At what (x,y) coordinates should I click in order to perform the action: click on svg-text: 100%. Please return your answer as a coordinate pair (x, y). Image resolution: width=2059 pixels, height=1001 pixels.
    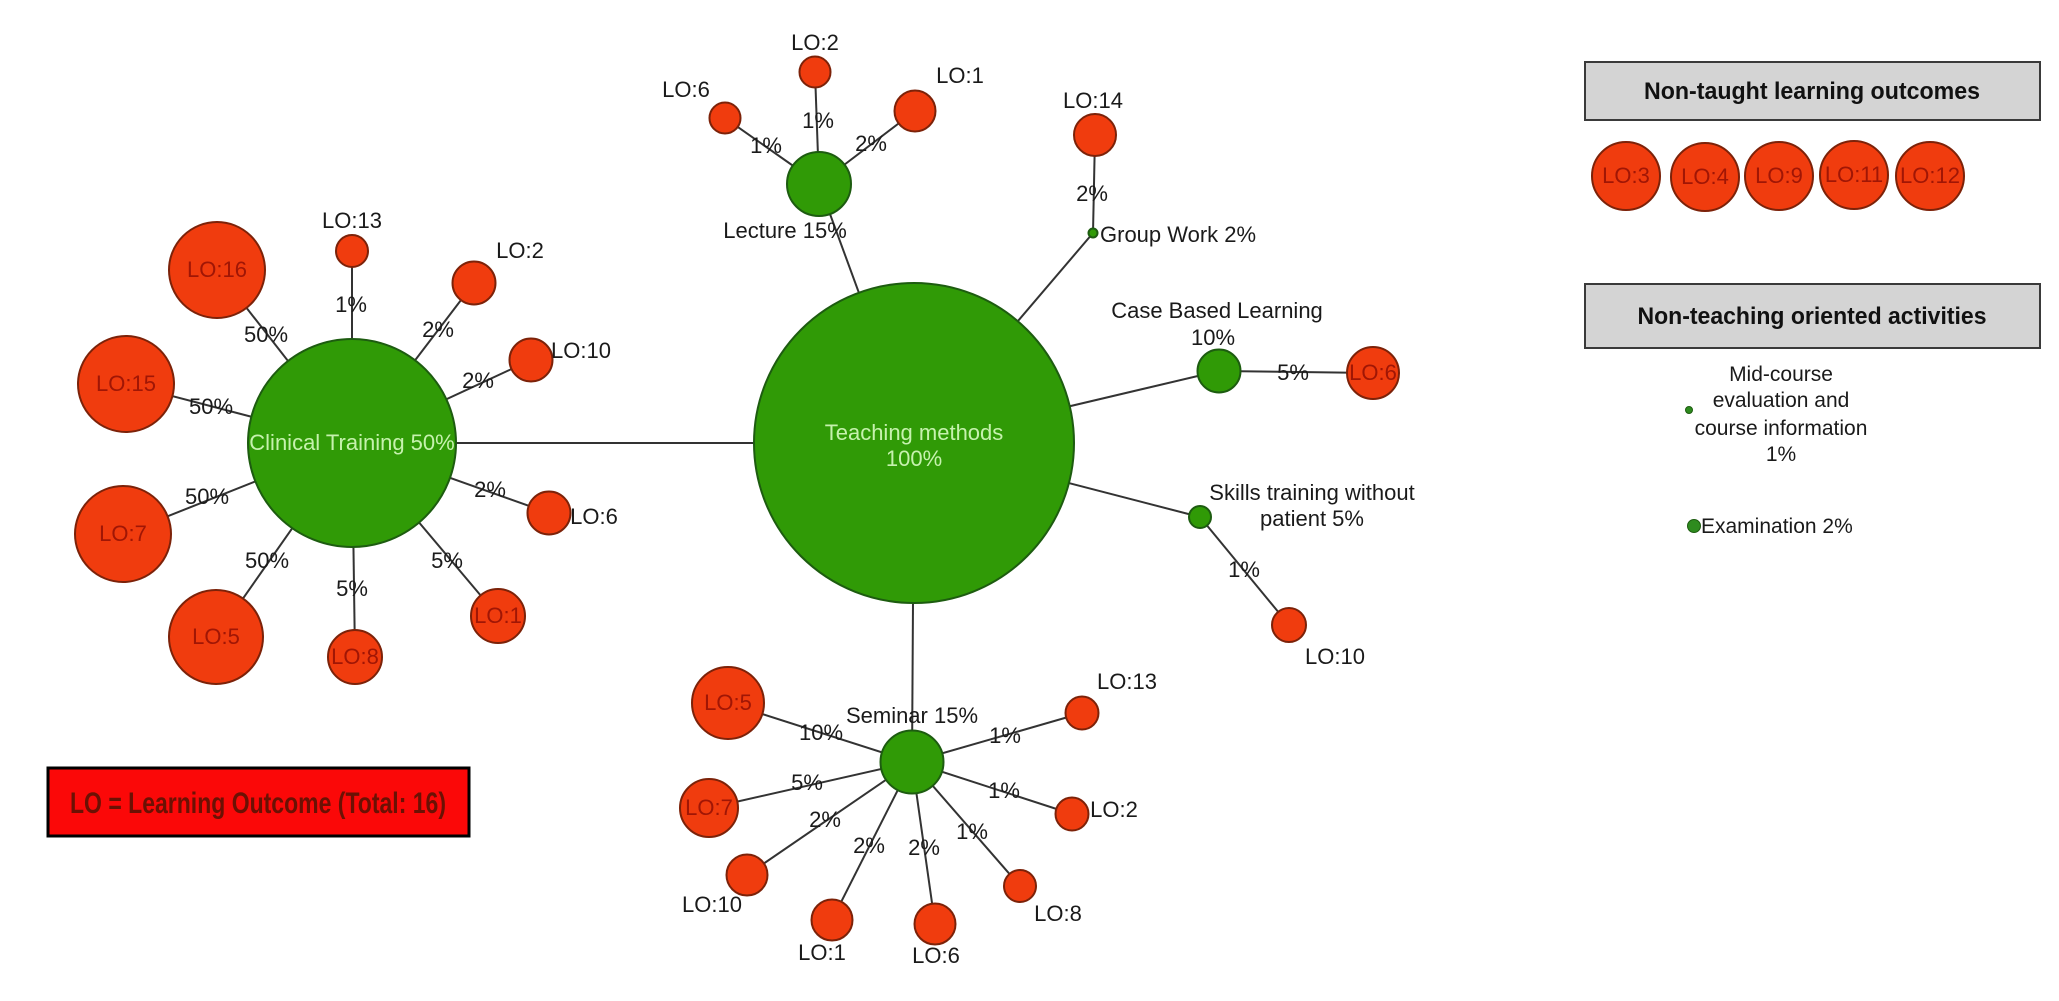
    Looking at the image, I should click on (914, 458).